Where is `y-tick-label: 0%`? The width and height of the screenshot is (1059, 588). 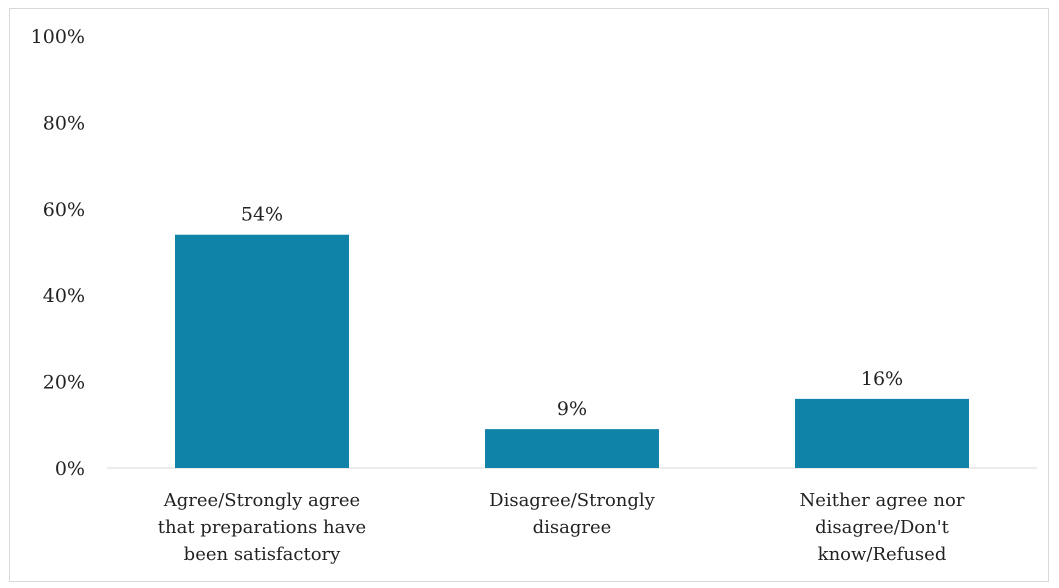
y-tick-label: 0% is located at coordinates (70, 469).